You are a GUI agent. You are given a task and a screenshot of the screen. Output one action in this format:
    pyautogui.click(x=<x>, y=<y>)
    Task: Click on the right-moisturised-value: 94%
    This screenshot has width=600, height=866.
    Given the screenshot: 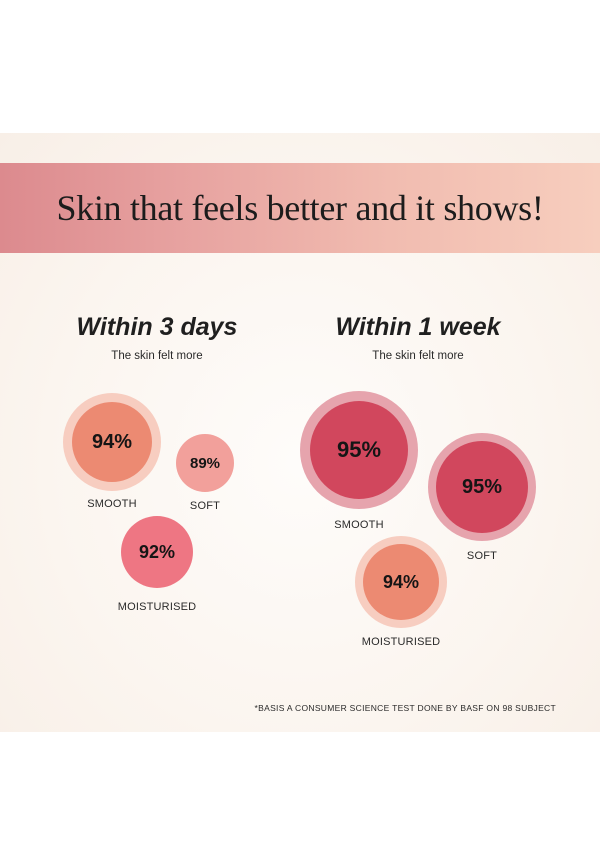 What is the action you would take?
    pyautogui.click(x=401, y=581)
    